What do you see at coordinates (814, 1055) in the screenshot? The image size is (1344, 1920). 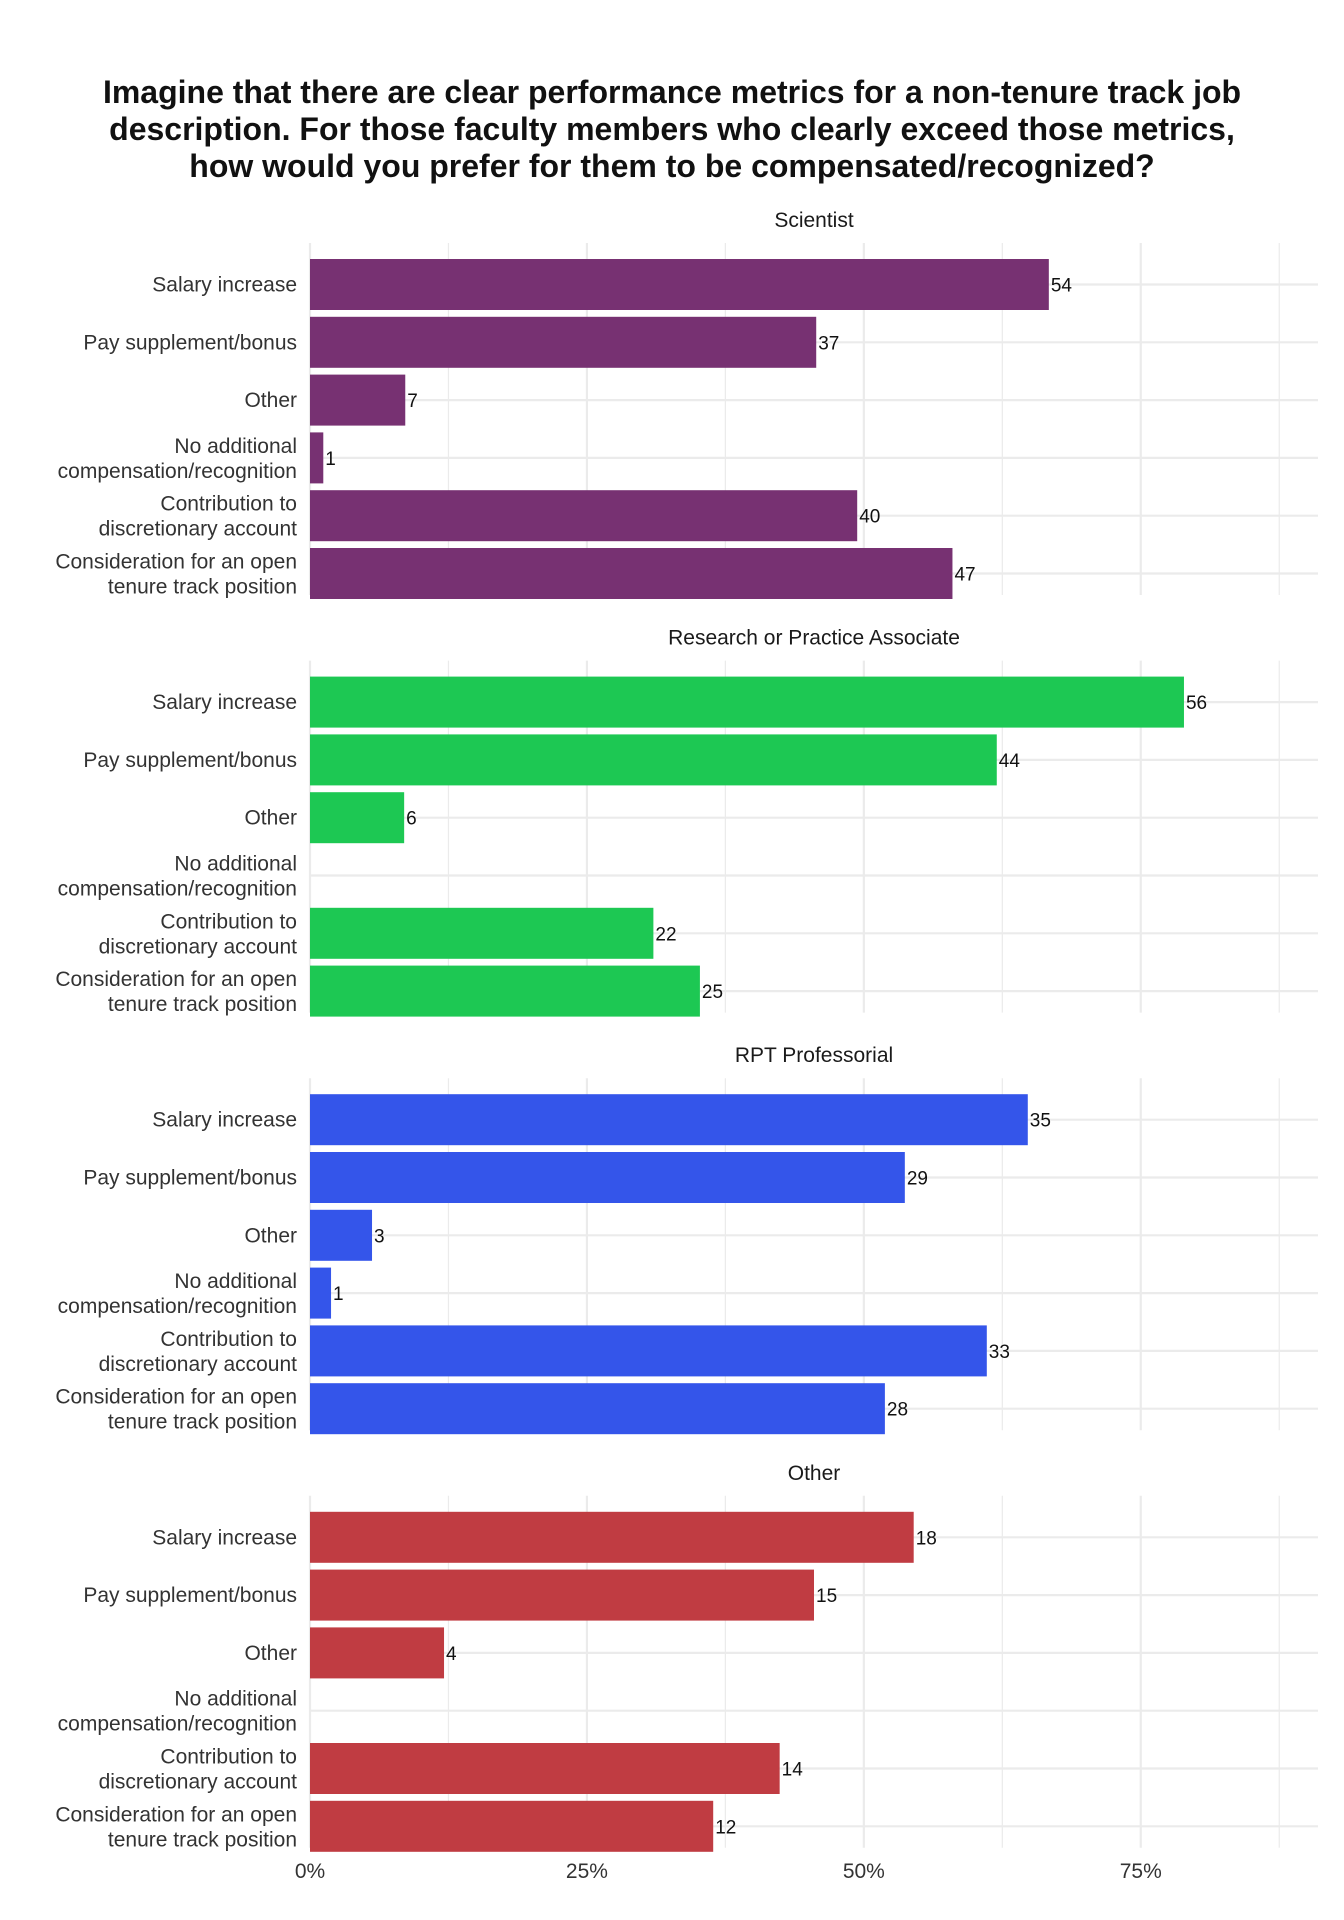 I see `panel-label: RPT Professorial` at bounding box center [814, 1055].